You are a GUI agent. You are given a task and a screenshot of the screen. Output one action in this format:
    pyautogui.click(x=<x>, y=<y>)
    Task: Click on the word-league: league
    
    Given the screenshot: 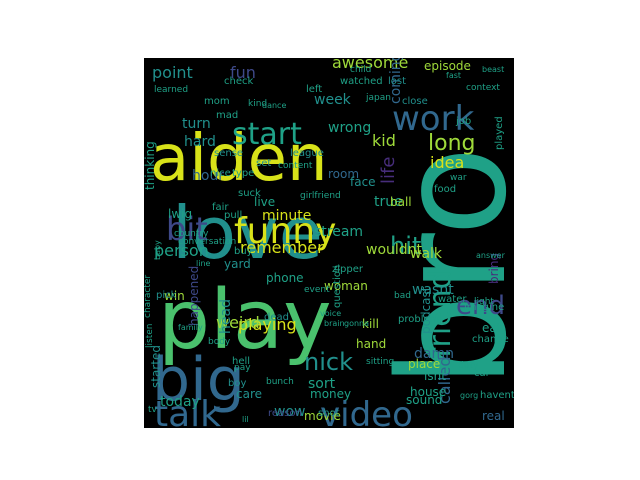 What is the action you would take?
    pyautogui.click(x=307, y=153)
    